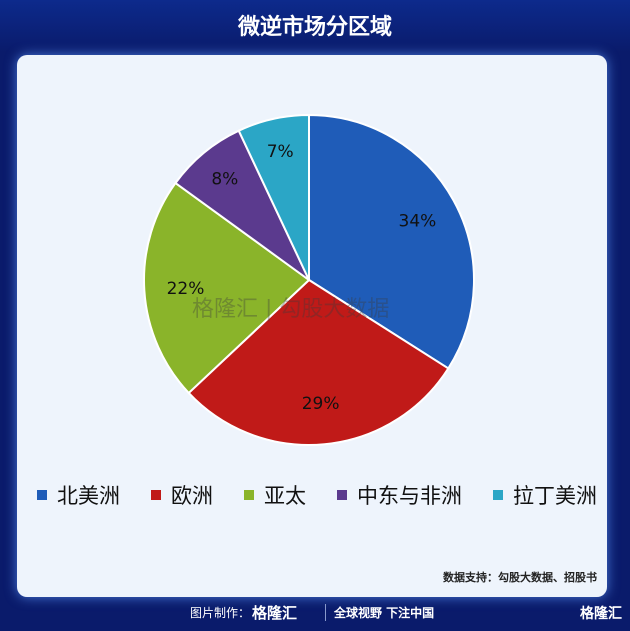 Image resolution: width=630 pixels, height=631 pixels. I want to click on legend-item: 中东与非洲, so click(399, 495).